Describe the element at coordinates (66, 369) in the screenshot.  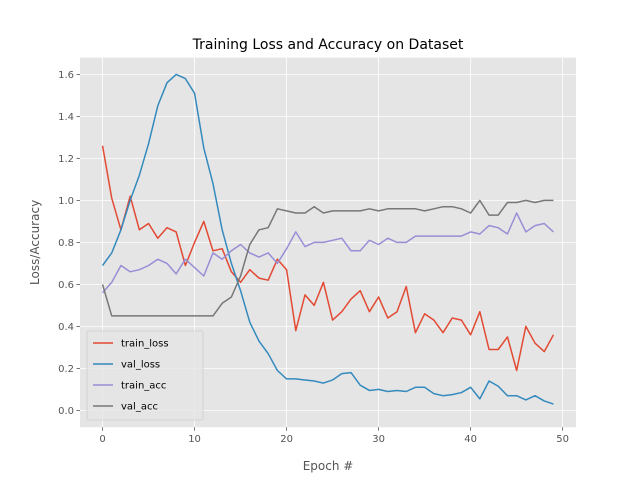
I see `y-tick-label: 0.2` at that location.